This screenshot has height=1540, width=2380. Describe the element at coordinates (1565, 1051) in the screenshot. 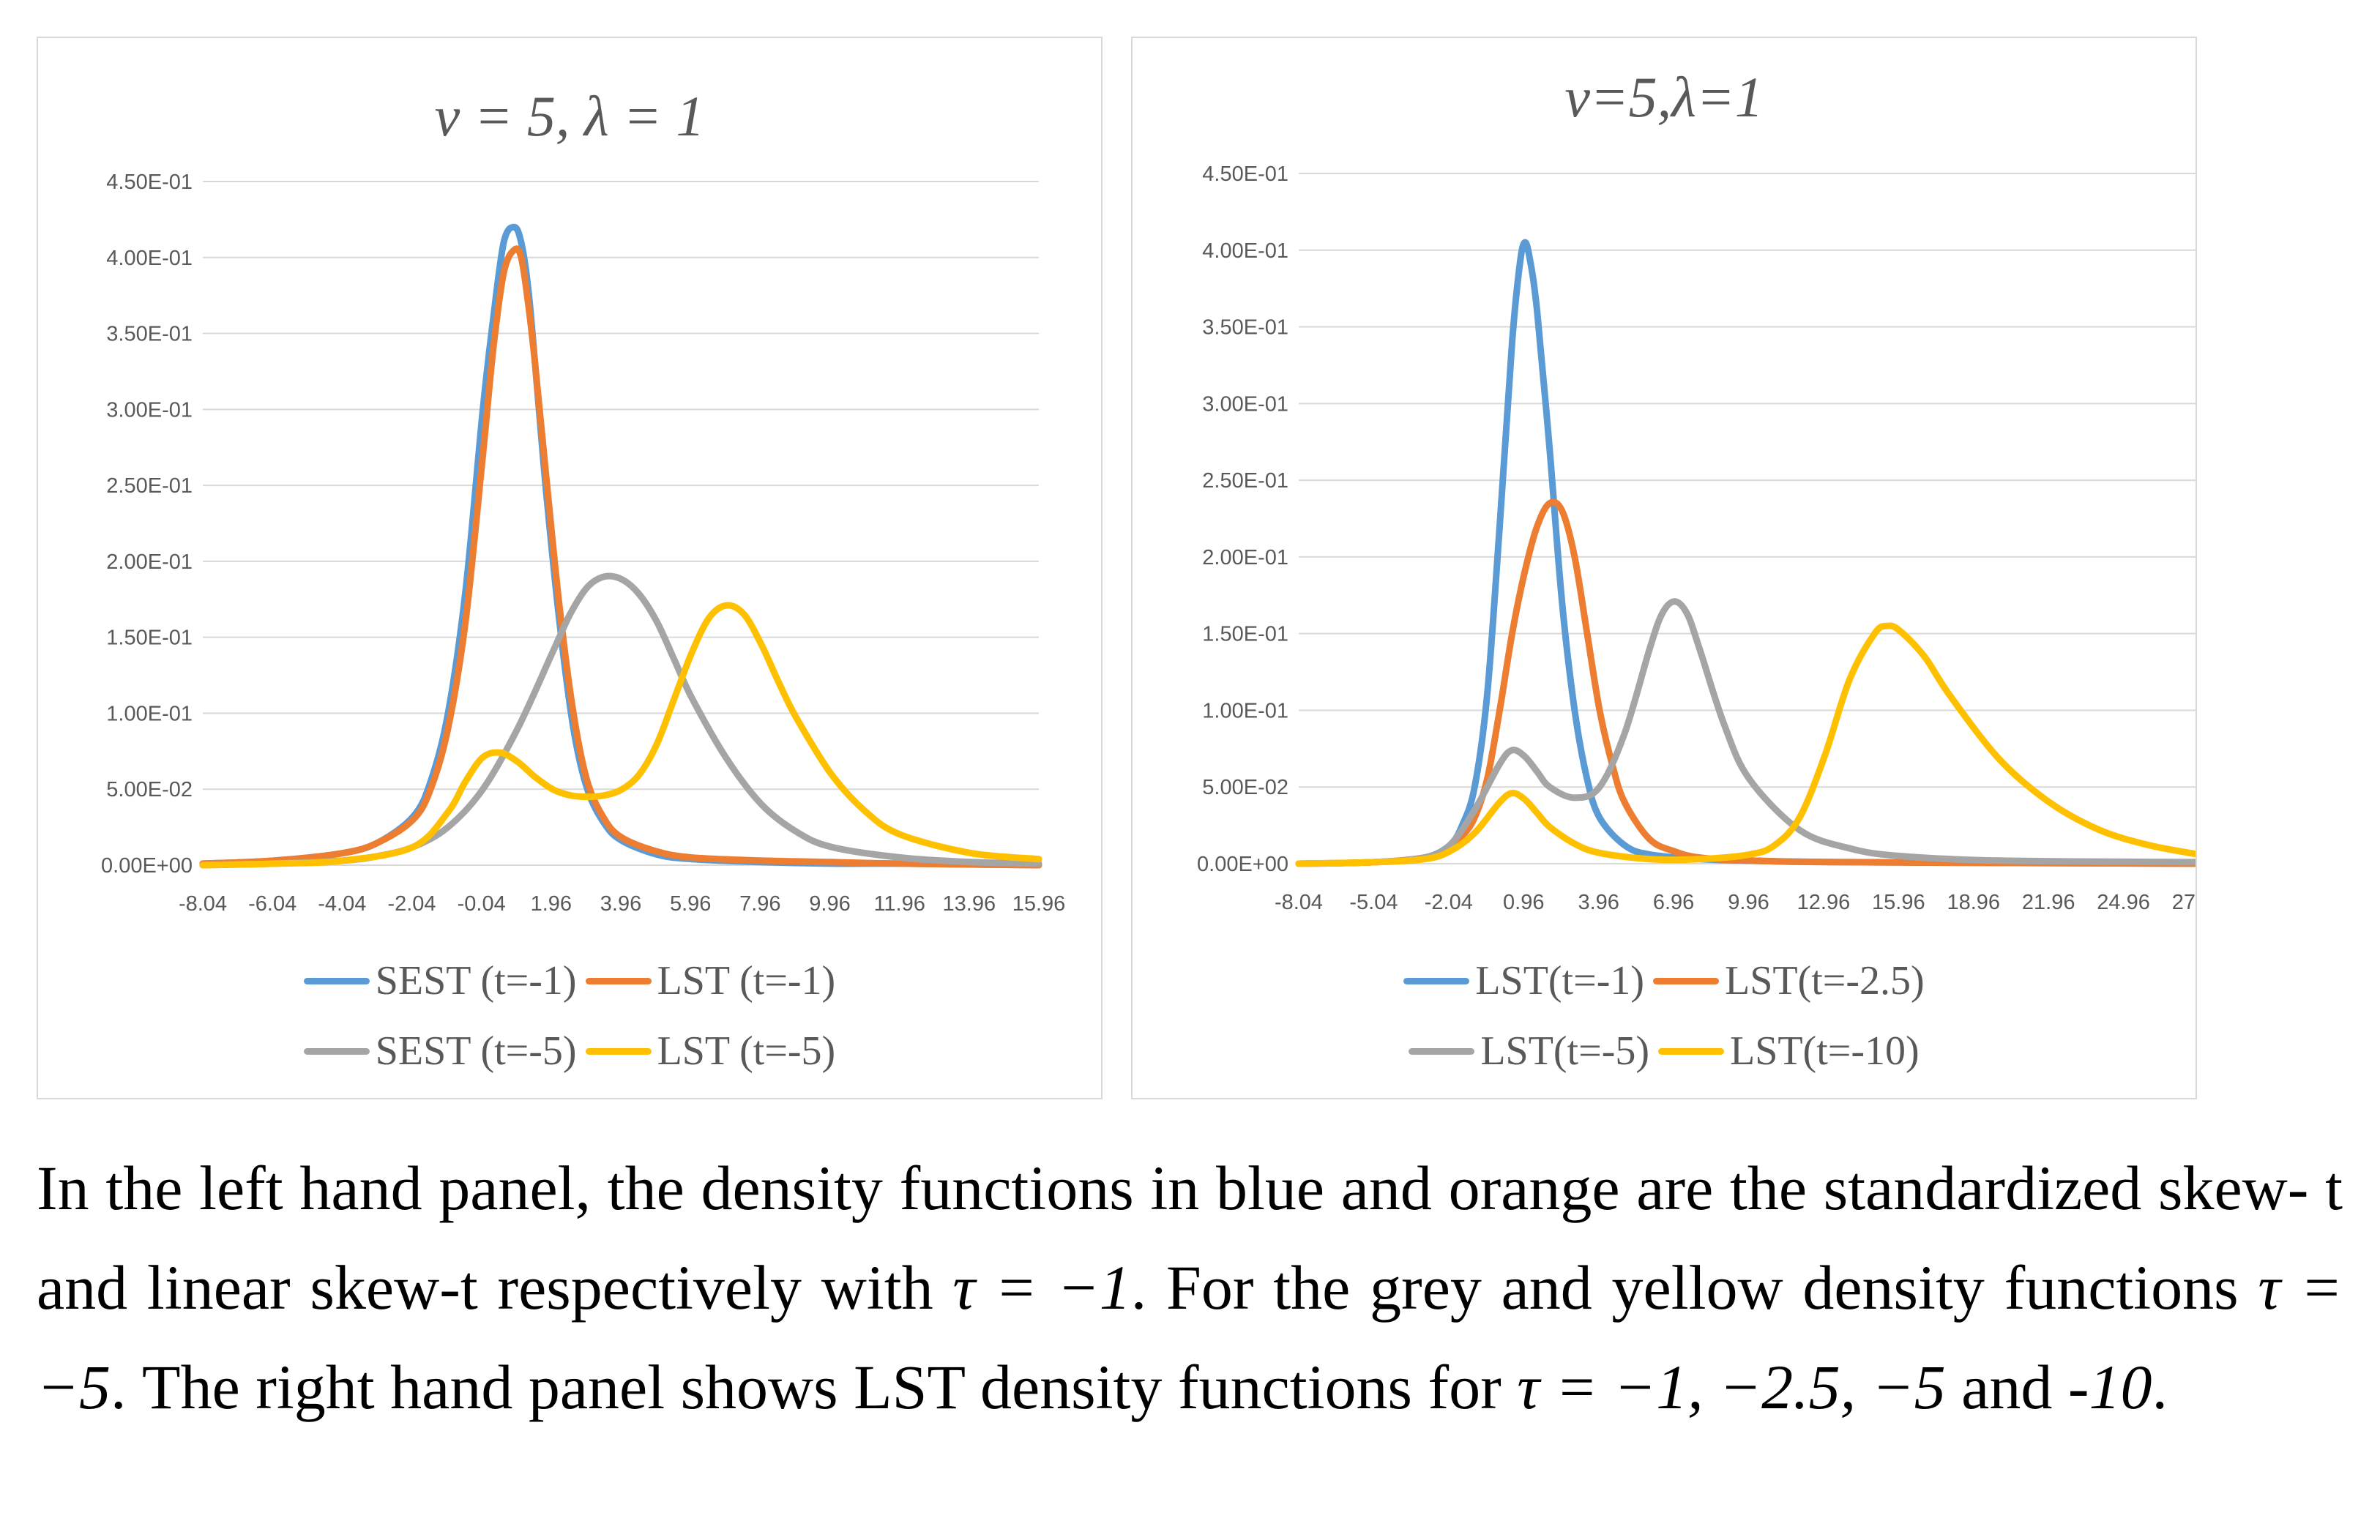

I see `legend-label: LST(t=-5)` at that location.